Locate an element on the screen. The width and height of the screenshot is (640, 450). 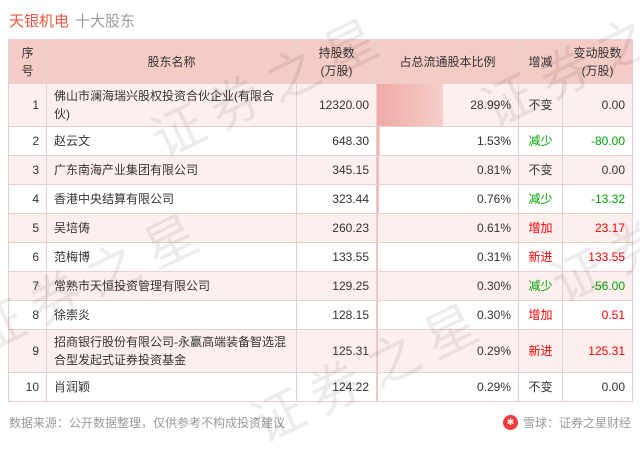
percent-value: 1.53% is located at coordinates (493, 141).